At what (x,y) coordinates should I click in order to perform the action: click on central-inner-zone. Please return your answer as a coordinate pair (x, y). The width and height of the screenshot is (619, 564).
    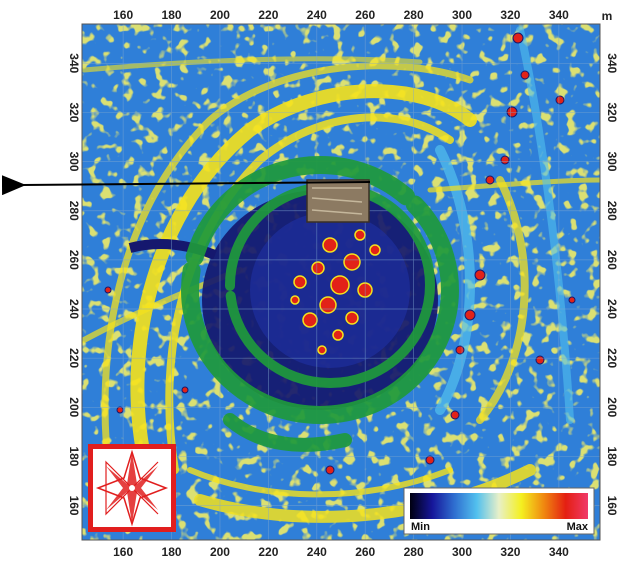
    Looking at the image, I should click on (330, 290).